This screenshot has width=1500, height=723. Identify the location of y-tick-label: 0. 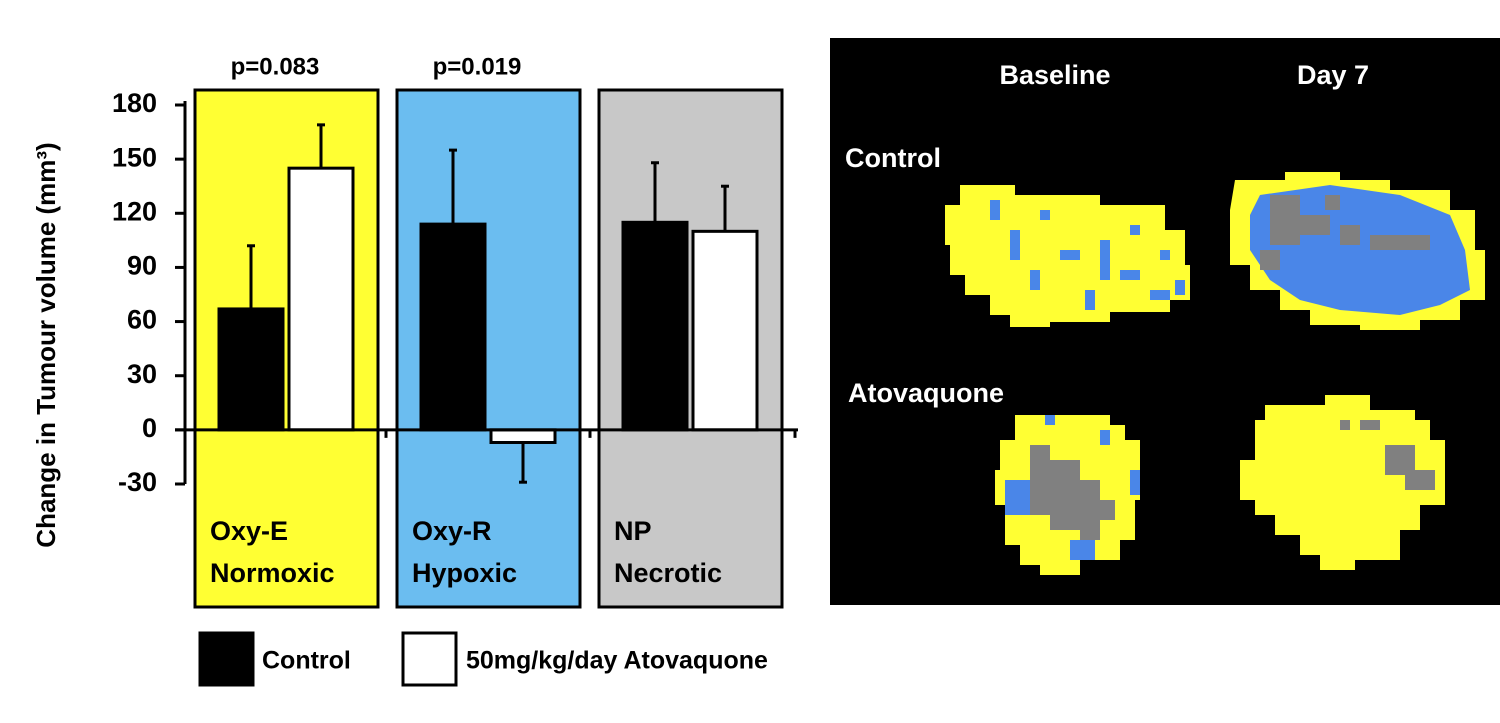
(149, 428).